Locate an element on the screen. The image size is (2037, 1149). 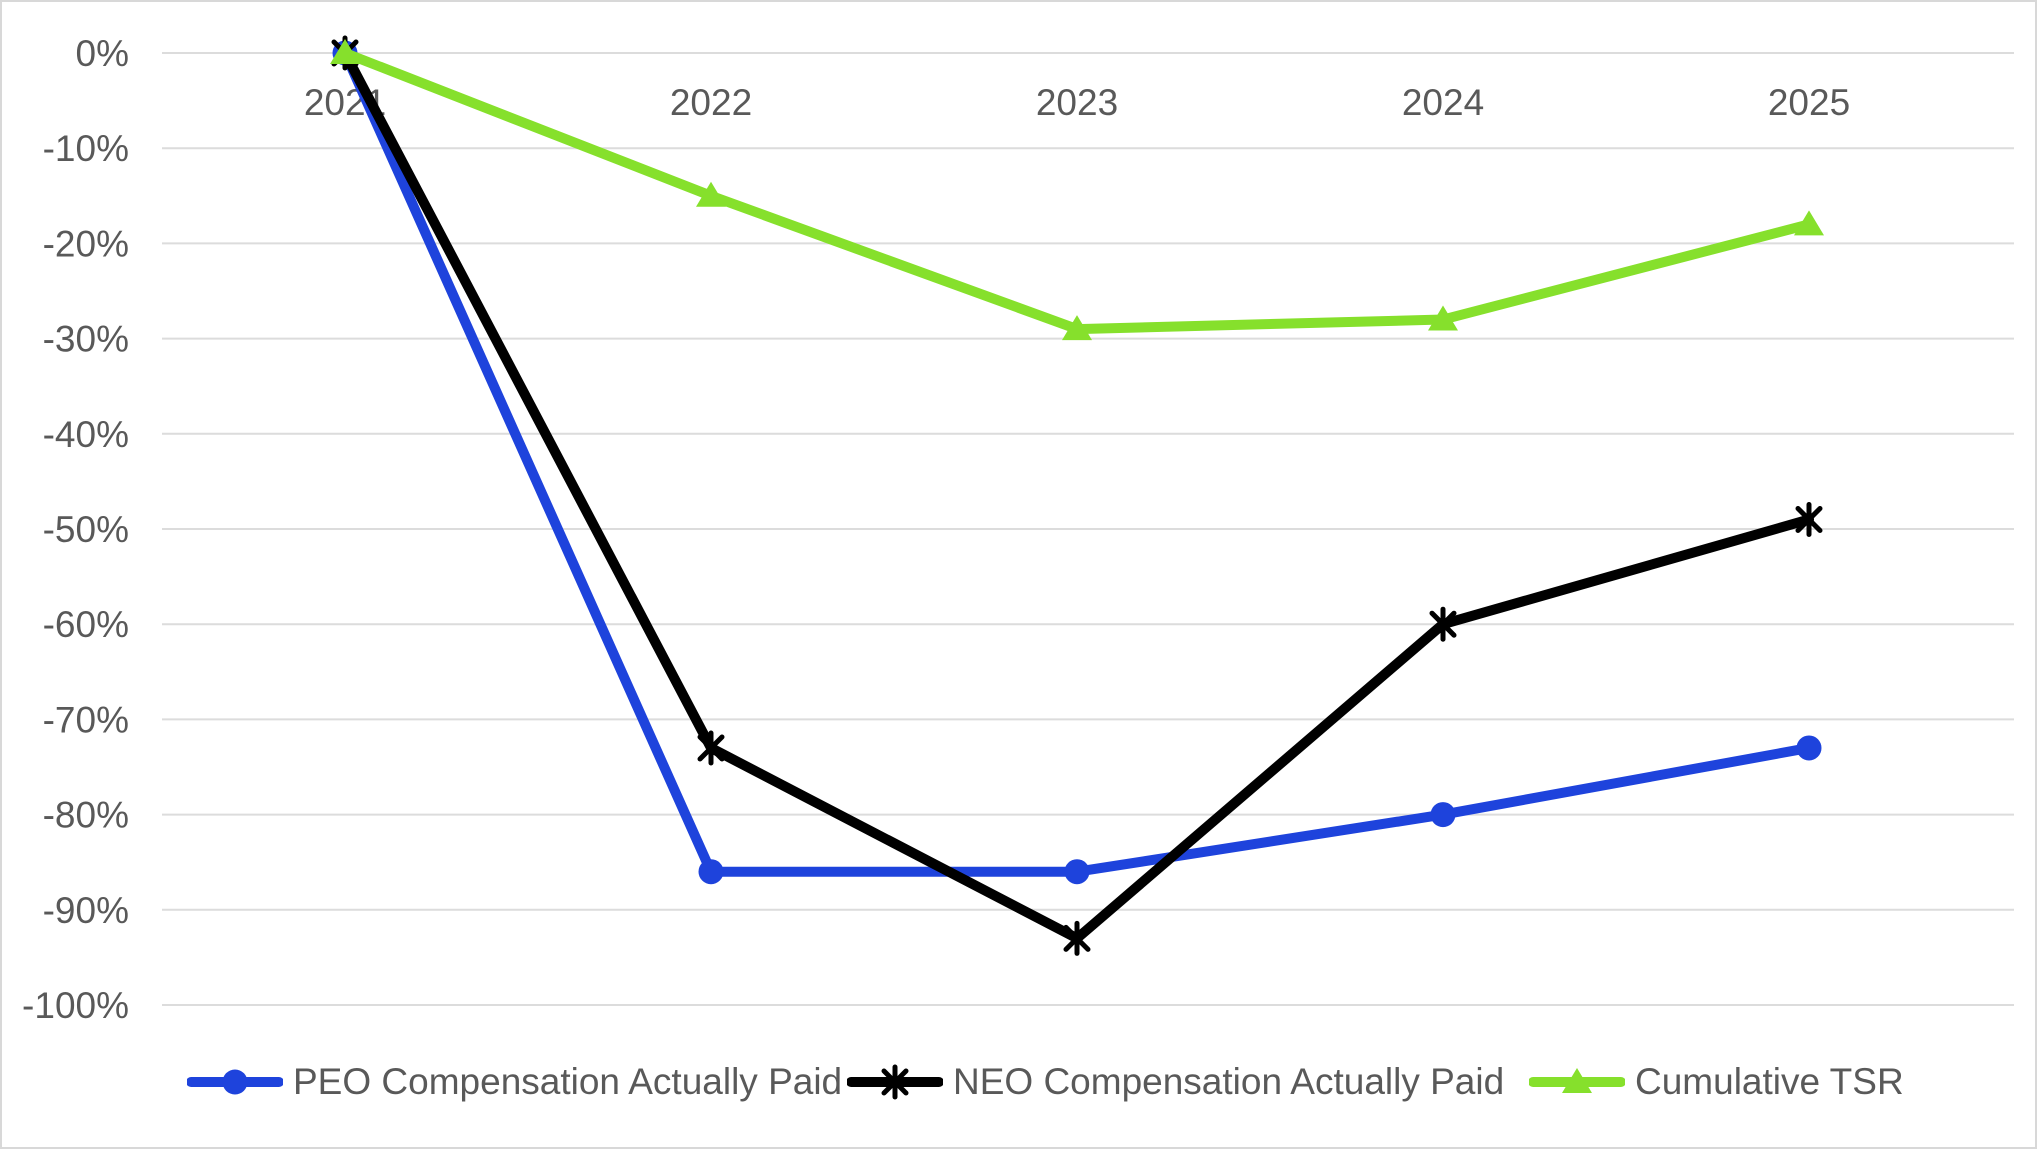
x-tick-label: 2025 is located at coordinates (1809, 102).